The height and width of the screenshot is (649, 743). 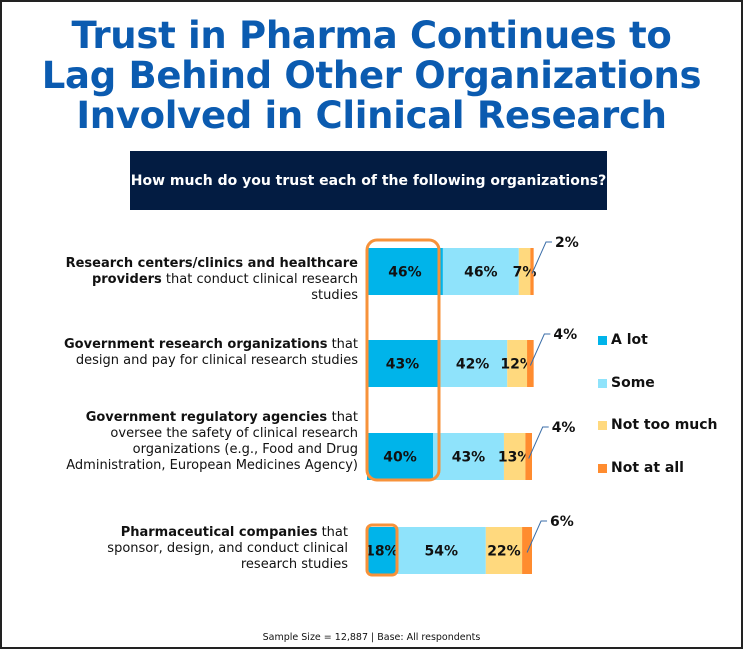 I want to click on legend-item-not-too-much: Not too much, so click(x=658, y=425).